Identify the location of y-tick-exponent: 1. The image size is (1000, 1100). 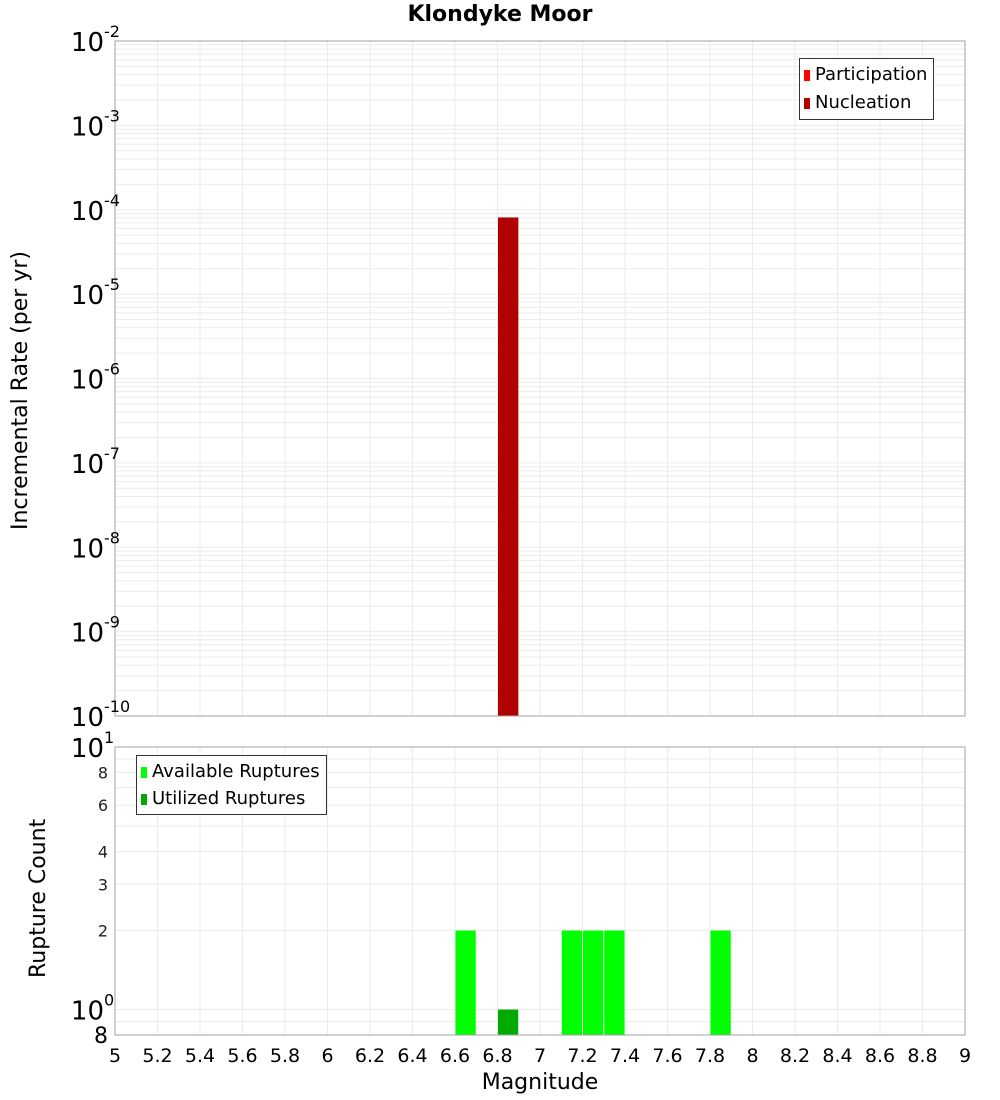
(109, 737).